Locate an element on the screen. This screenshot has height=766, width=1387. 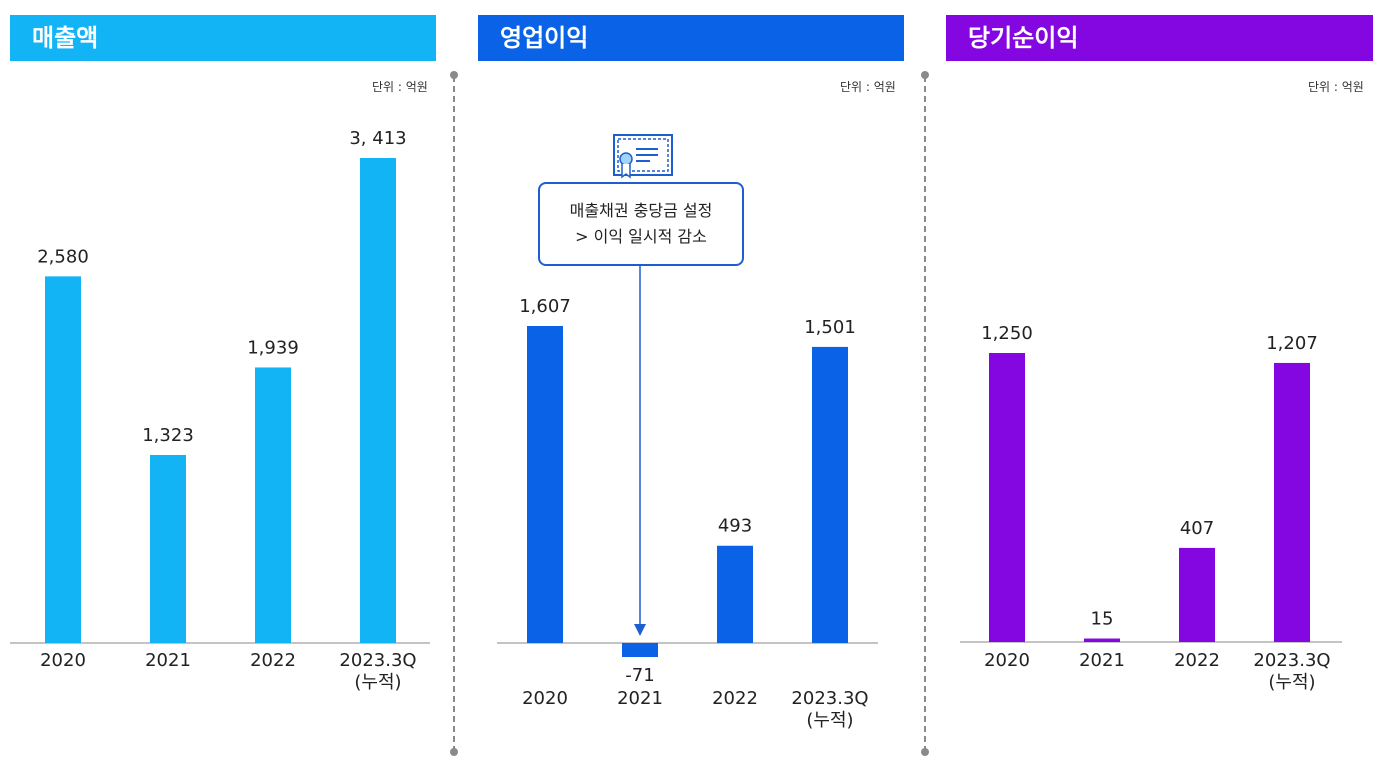
chart-1-category-label: 2020 is located at coordinates (63, 660).